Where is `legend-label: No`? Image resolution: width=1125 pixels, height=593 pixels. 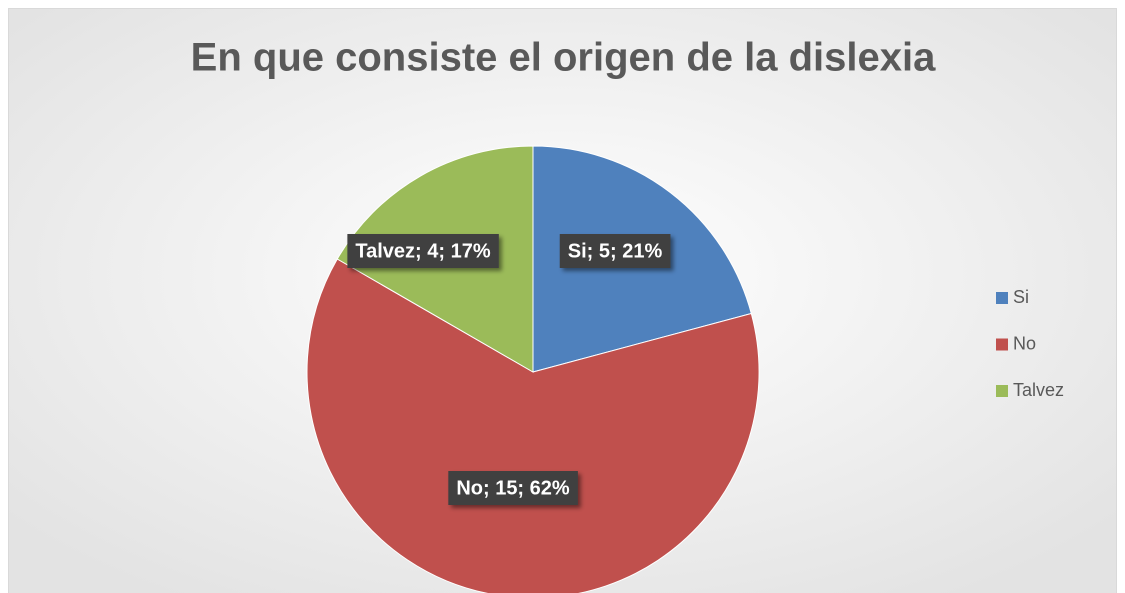 legend-label: No is located at coordinates (1024, 343).